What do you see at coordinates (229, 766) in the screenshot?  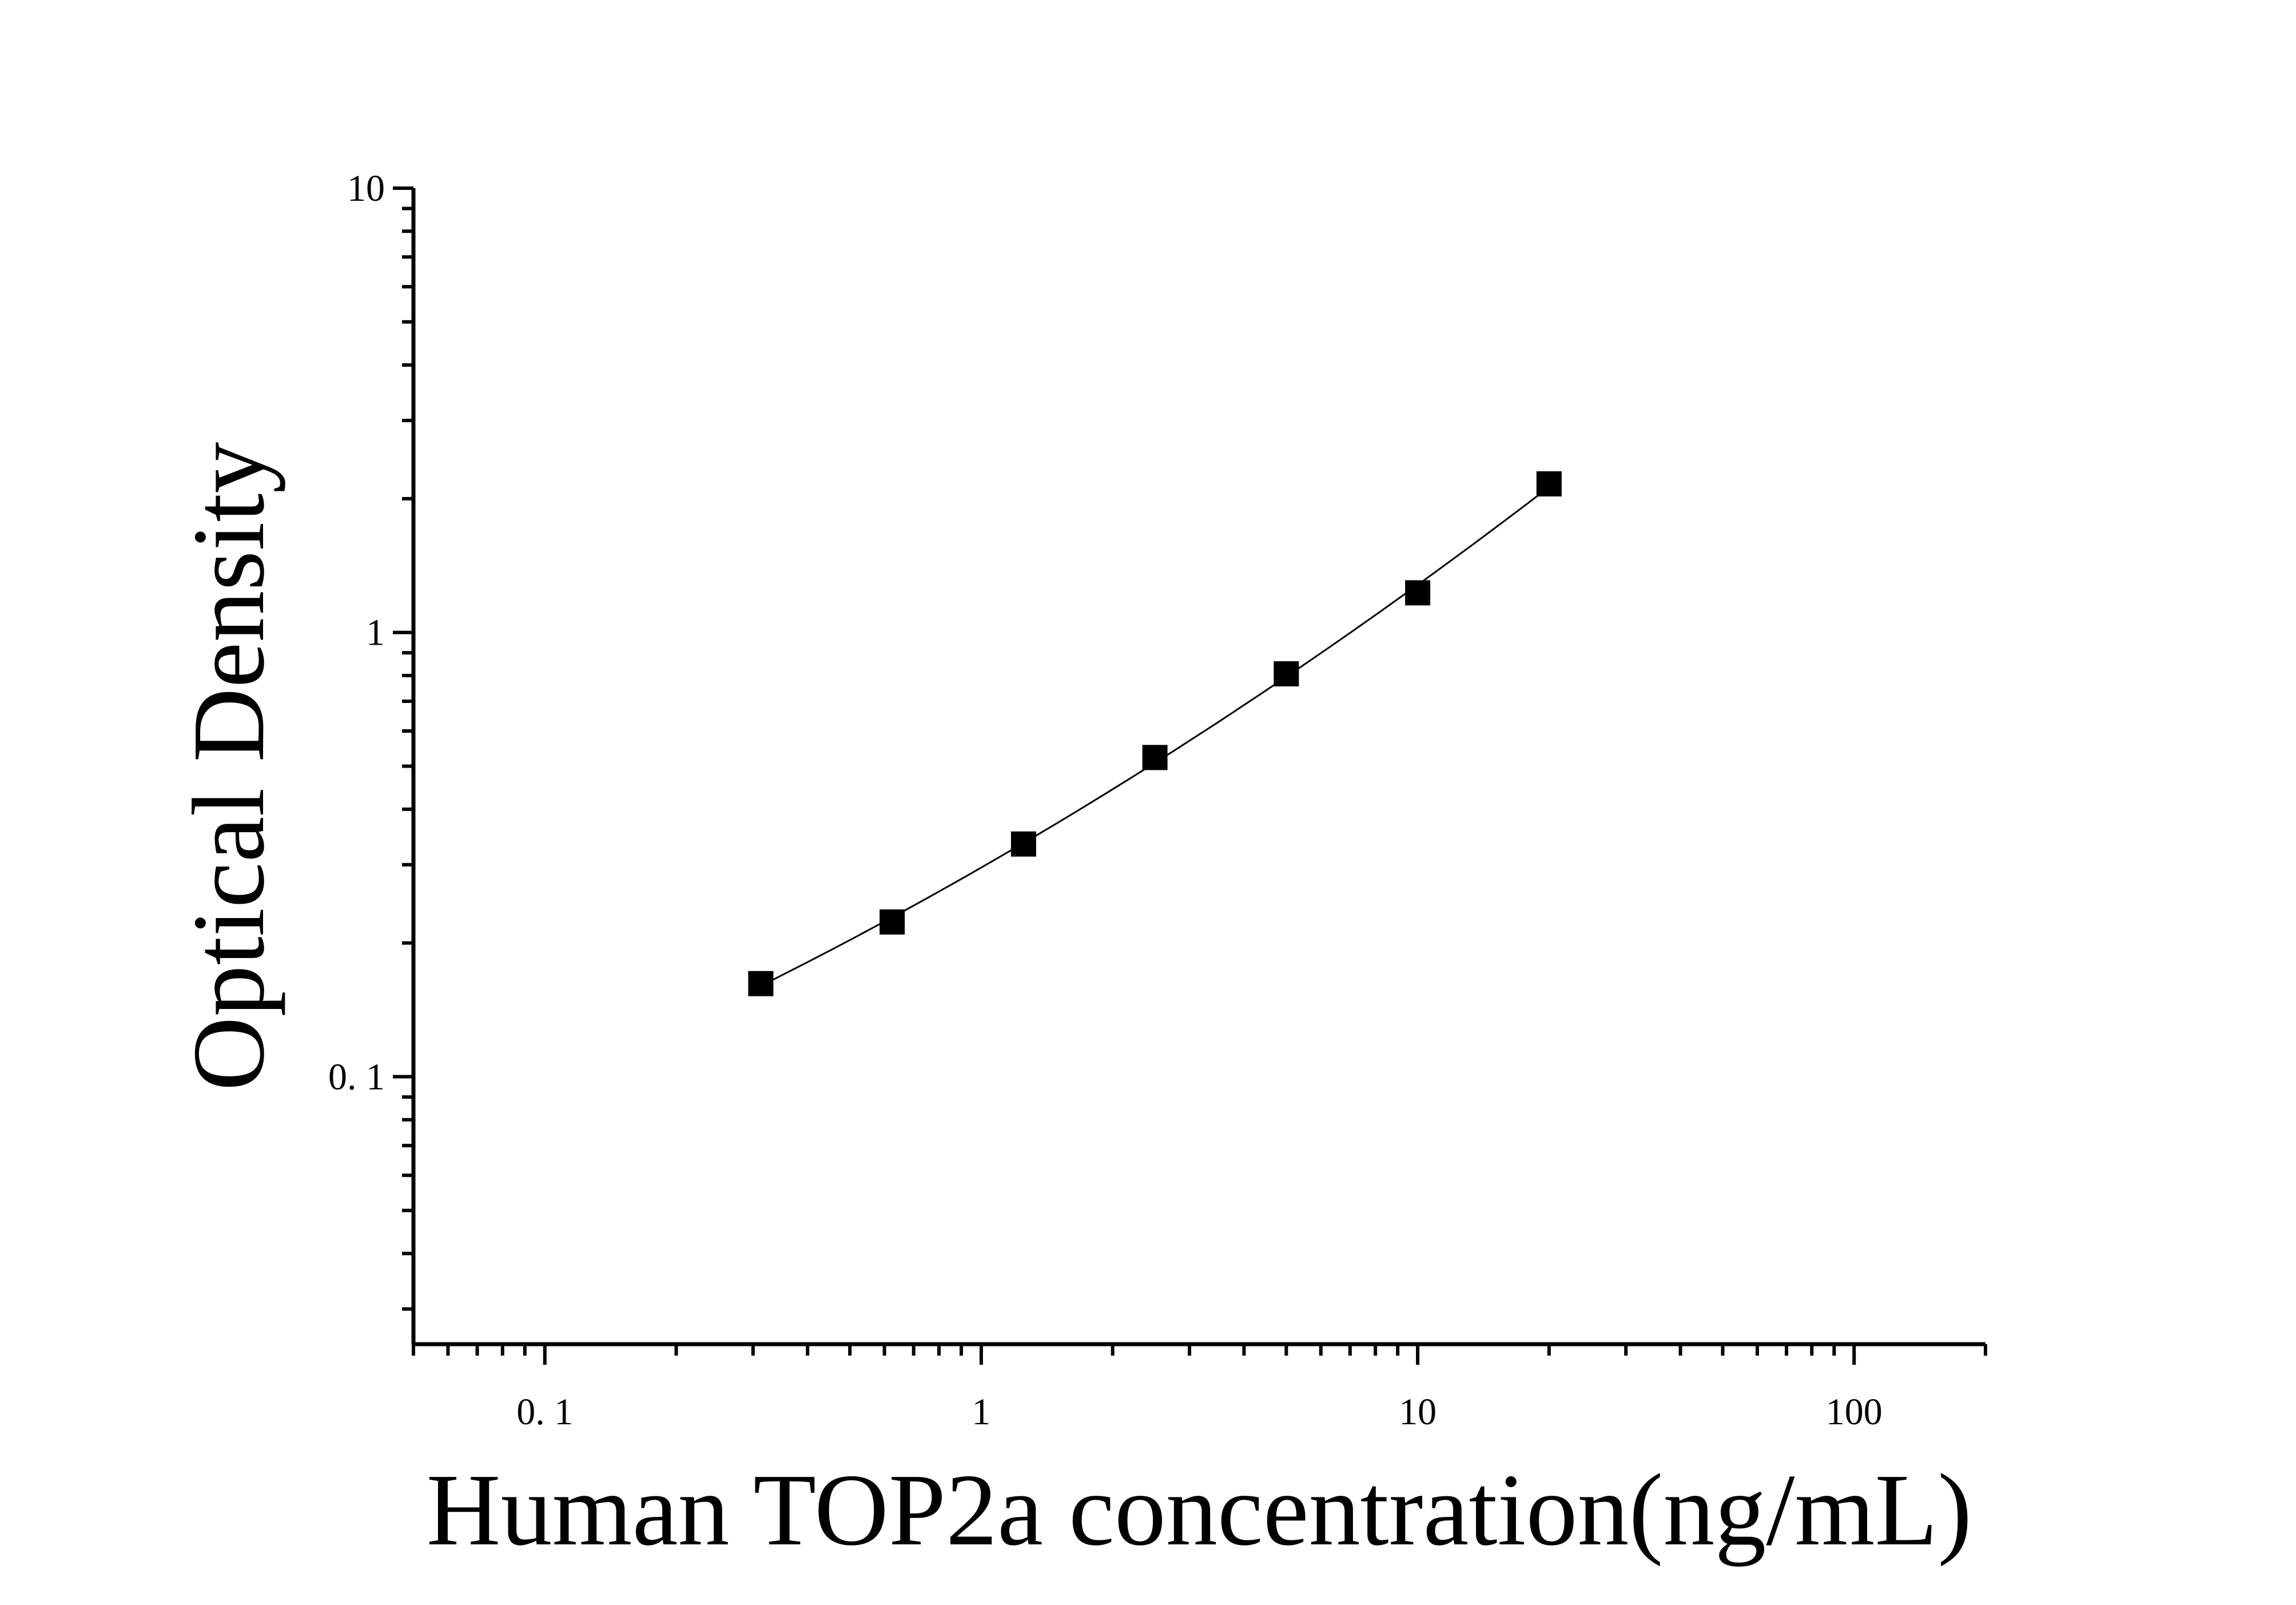 I see `y-axis-title: Optical Density` at bounding box center [229, 766].